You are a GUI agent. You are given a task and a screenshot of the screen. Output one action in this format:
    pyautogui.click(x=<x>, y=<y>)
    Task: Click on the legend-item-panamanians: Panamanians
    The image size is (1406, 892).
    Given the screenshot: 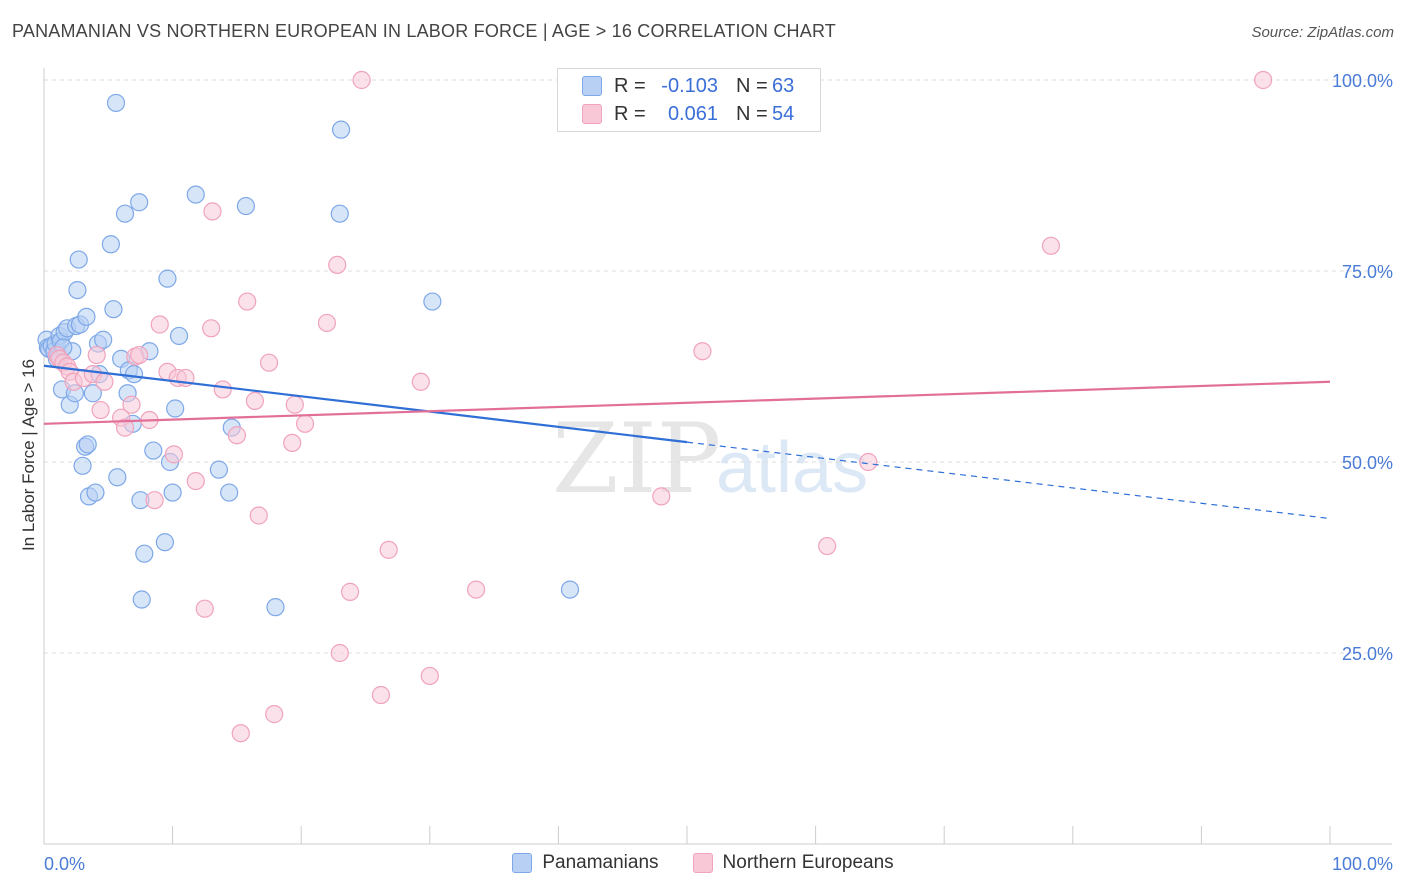 What is the action you would take?
    pyautogui.click(x=585, y=863)
    